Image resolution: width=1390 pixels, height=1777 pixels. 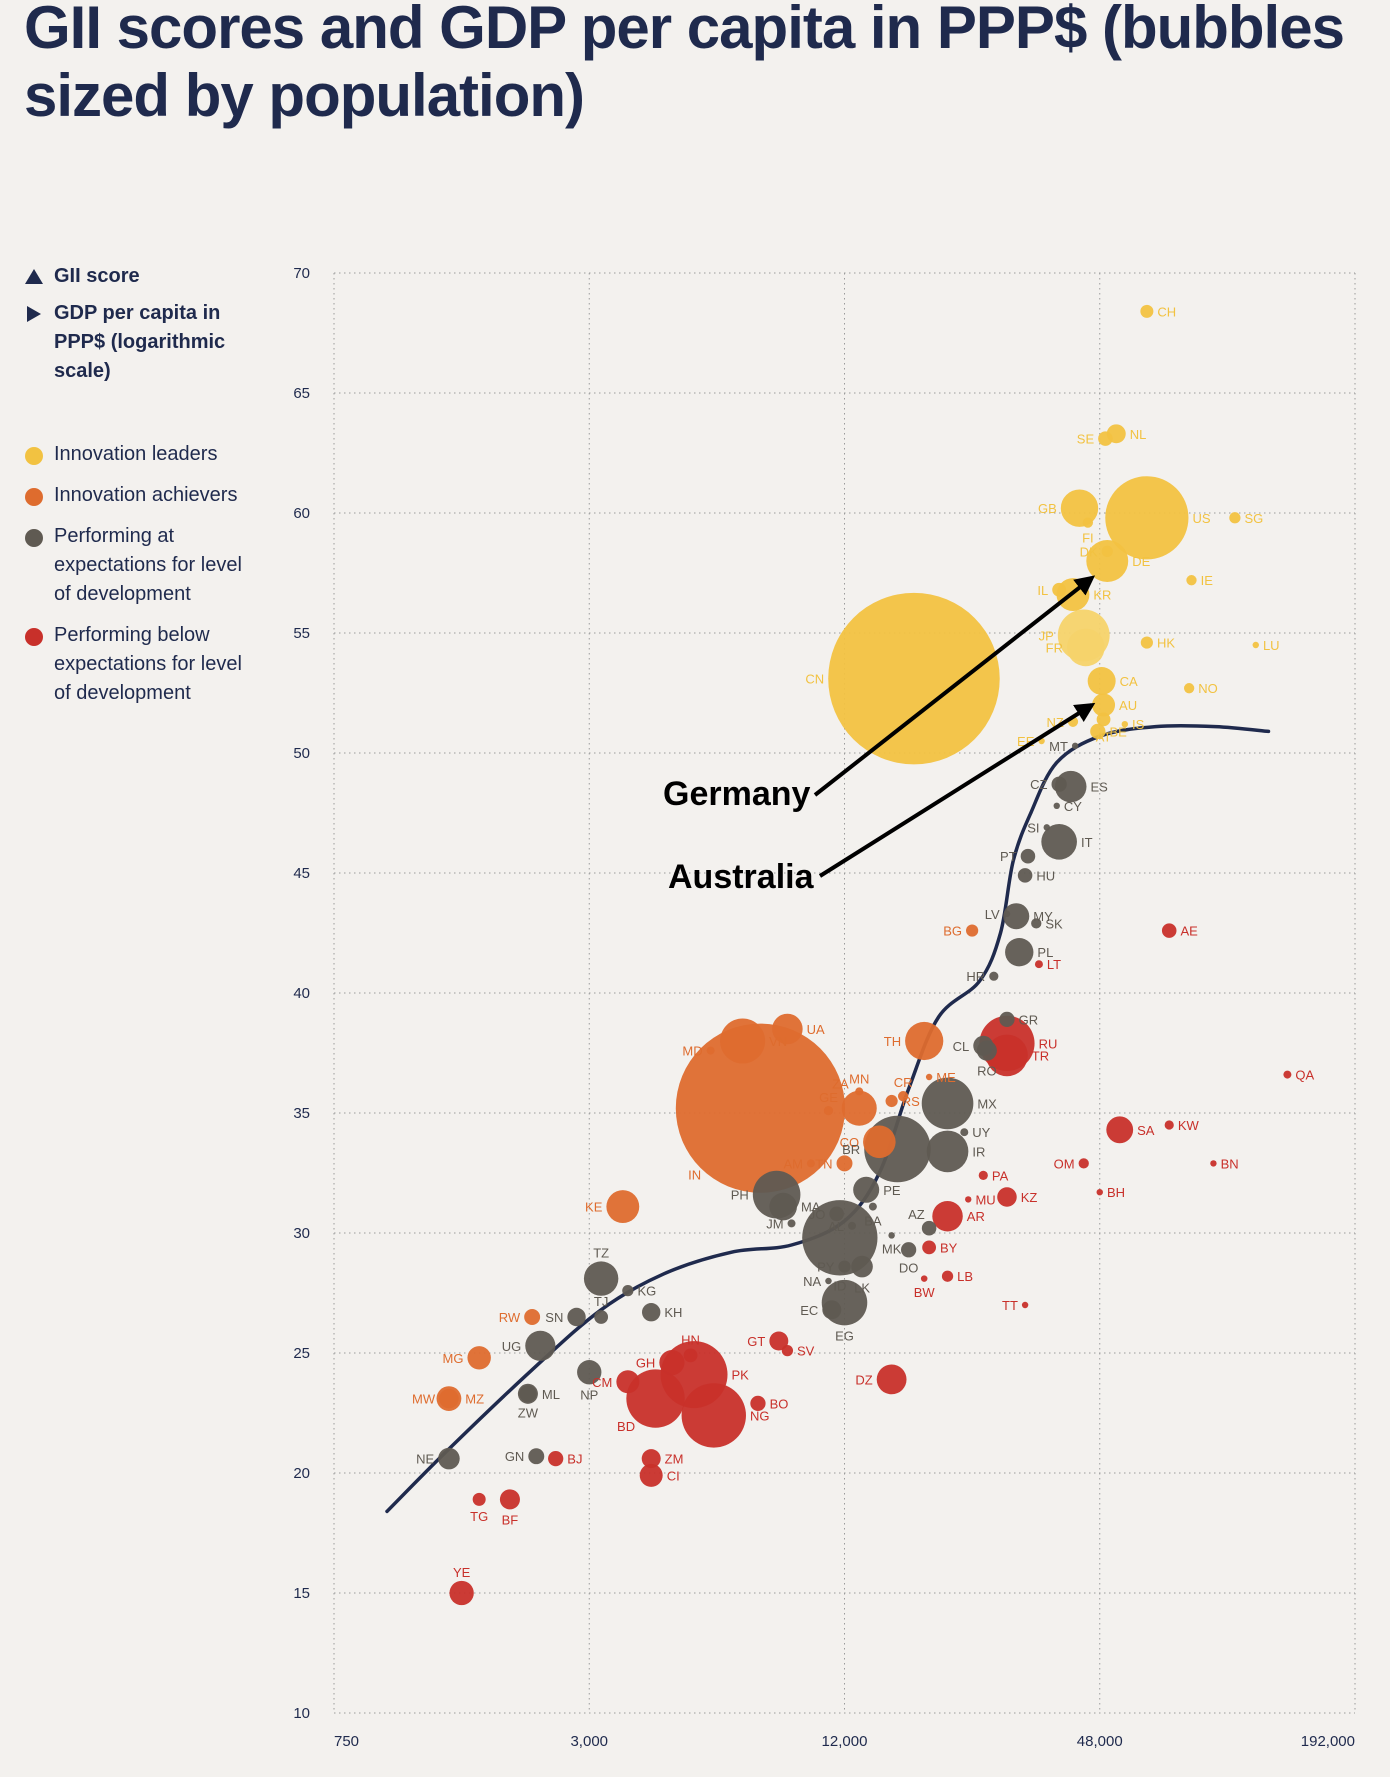 What do you see at coordinates (1059, 589) in the screenshot?
I see `bubble-il` at bounding box center [1059, 589].